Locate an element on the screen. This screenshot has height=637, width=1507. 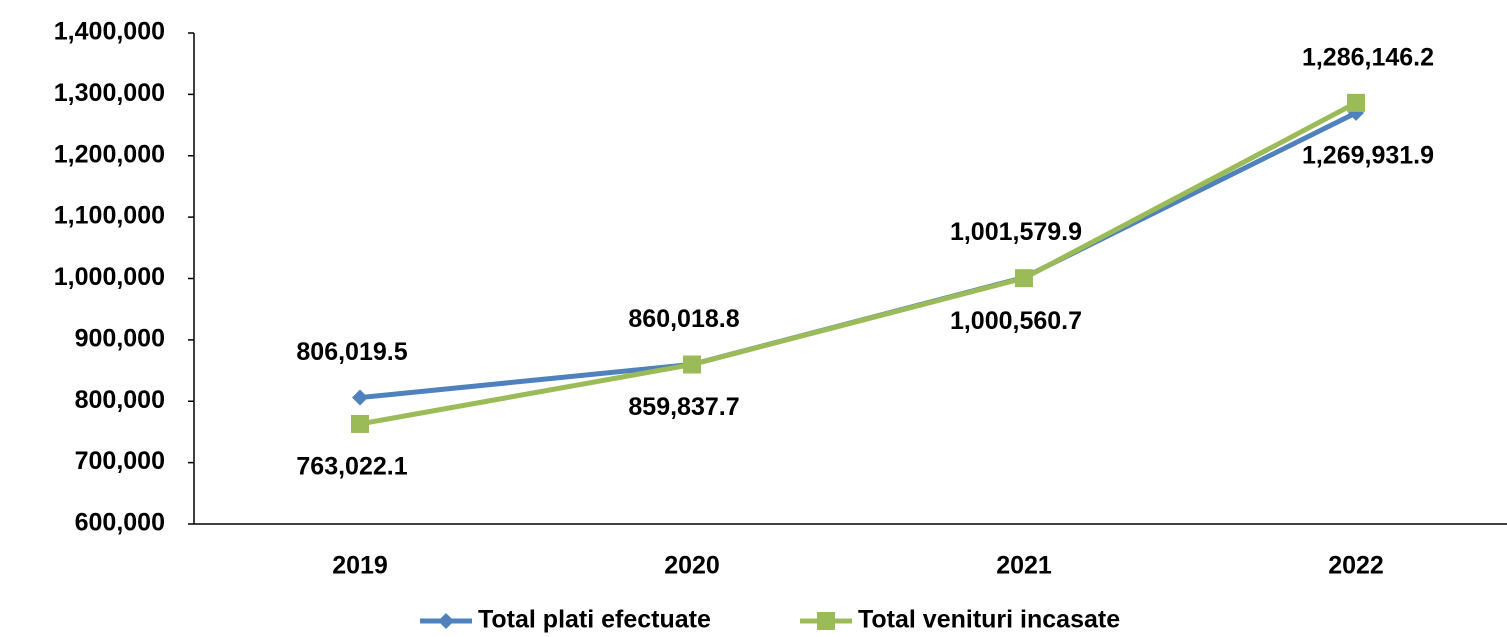
data-label: 860,018.8 is located at coordinates (683, 319).